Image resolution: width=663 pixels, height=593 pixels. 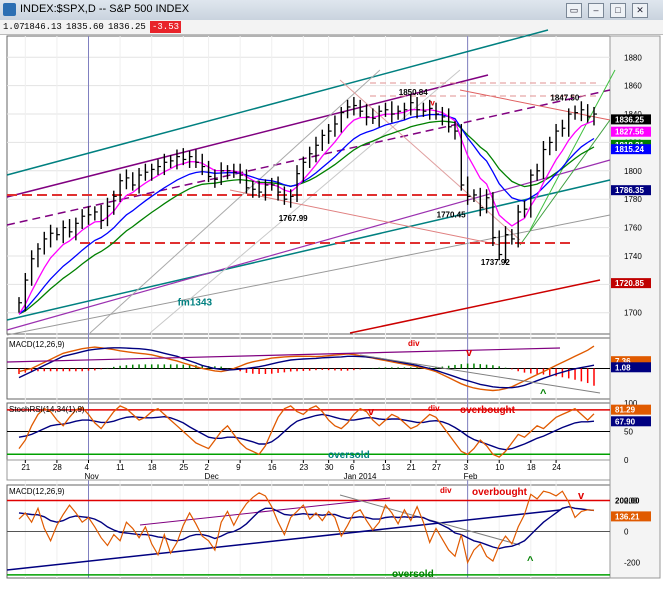 What do you see at coordinates (47, 409) in the screenshot?
I see `stoch-title: StochRSI(14,34(1),9)` at bounding box center [47, 409].